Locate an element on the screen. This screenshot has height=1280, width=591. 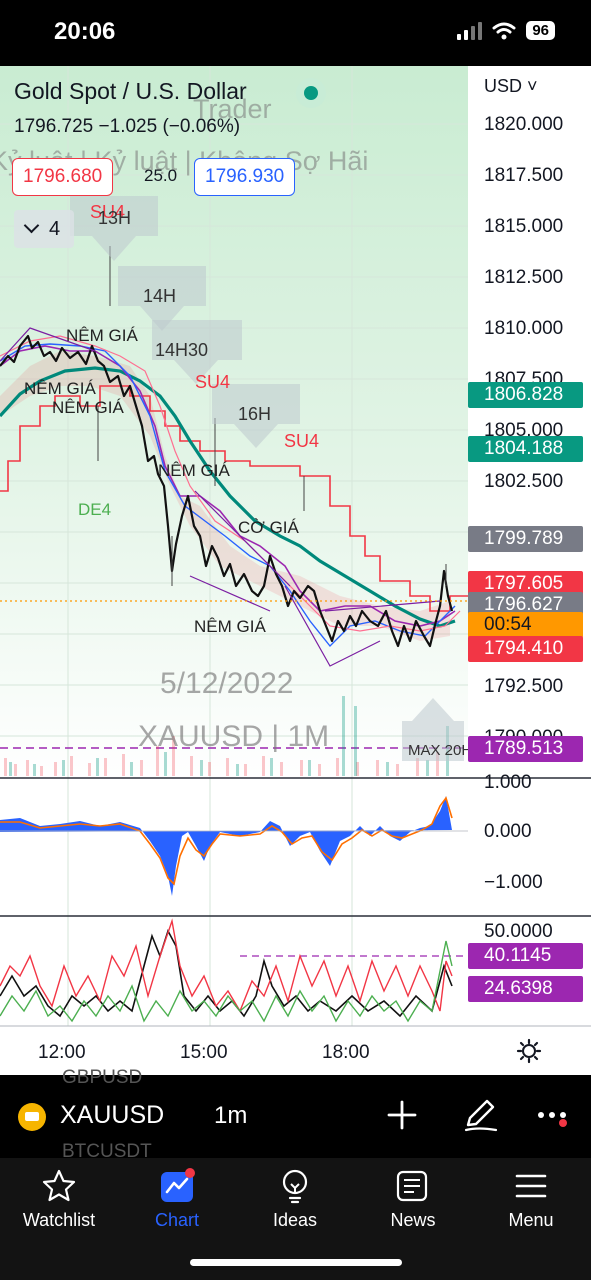
oscillator-signal-line is located at coordinates (226, 841).